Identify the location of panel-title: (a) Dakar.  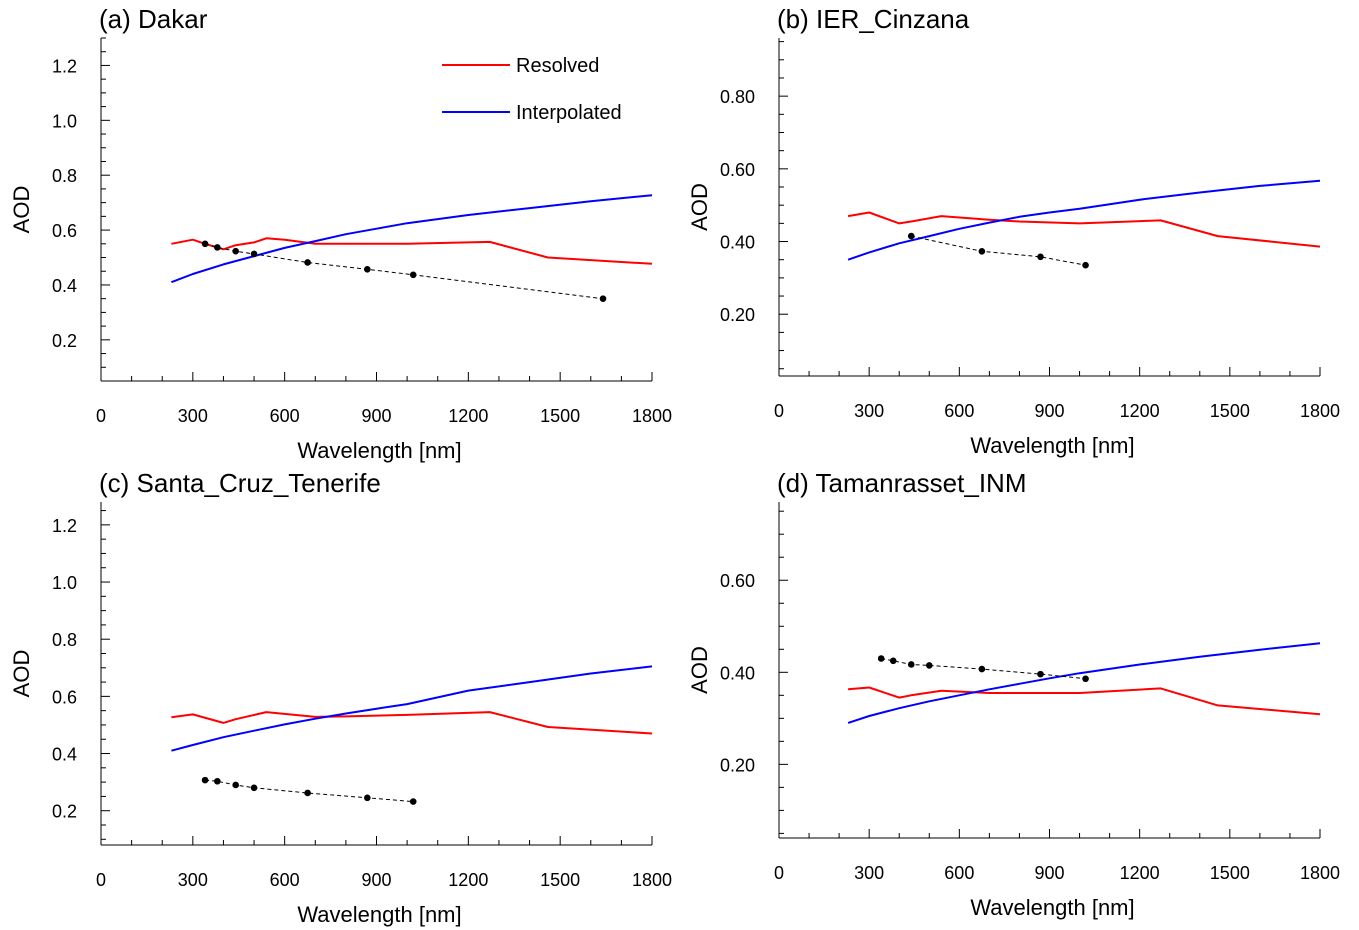
(153, 19).